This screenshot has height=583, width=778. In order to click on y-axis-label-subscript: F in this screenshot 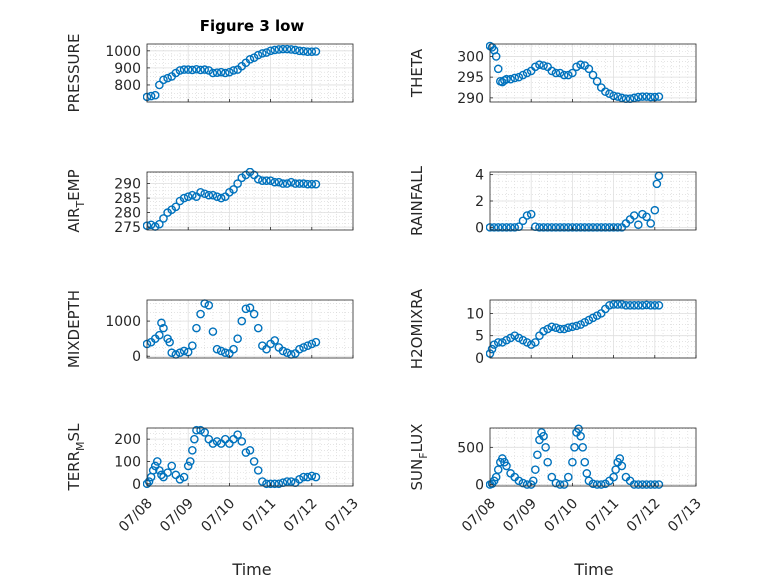, I will do `click(423, 455)`.